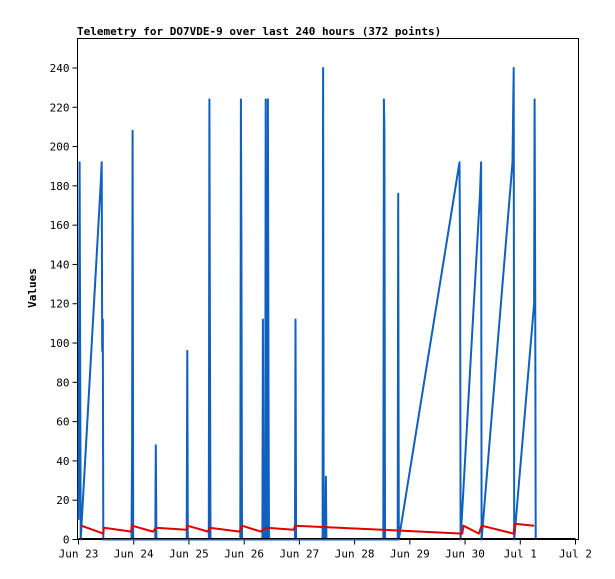 Image resolution: width=615 pixels, height=579 pixels. I want to click on series-line-red, so click(307, 528).